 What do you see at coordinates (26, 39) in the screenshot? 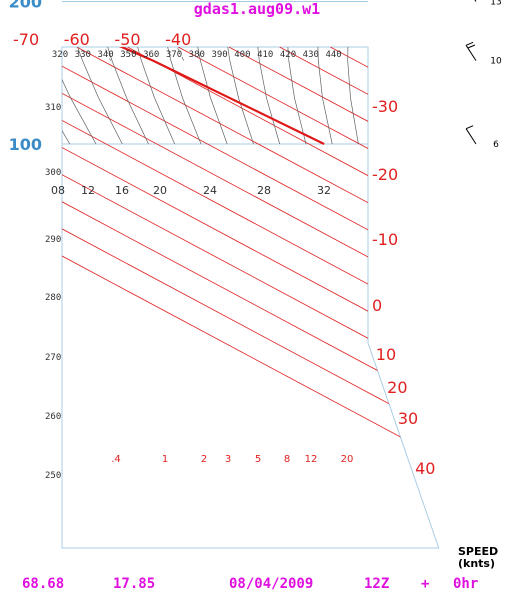
I see `top-isotherm-label: -70` at bounding box center [26, 39].